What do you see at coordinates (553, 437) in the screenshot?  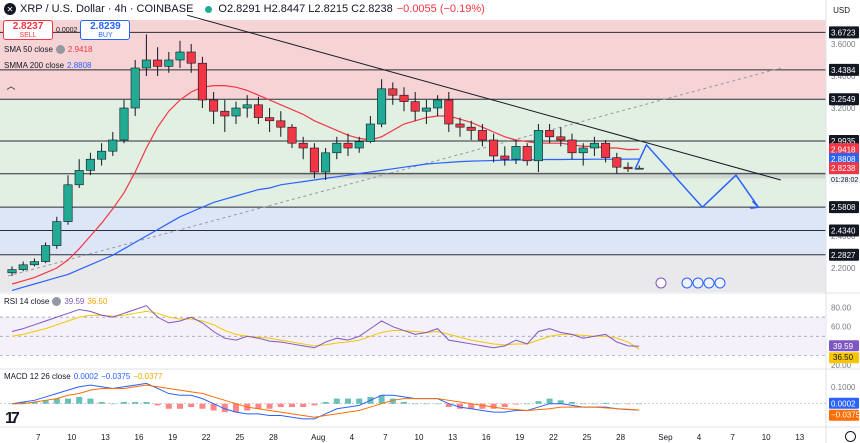 I see `x-tick-label: 22` at bounding box center [553, 437].